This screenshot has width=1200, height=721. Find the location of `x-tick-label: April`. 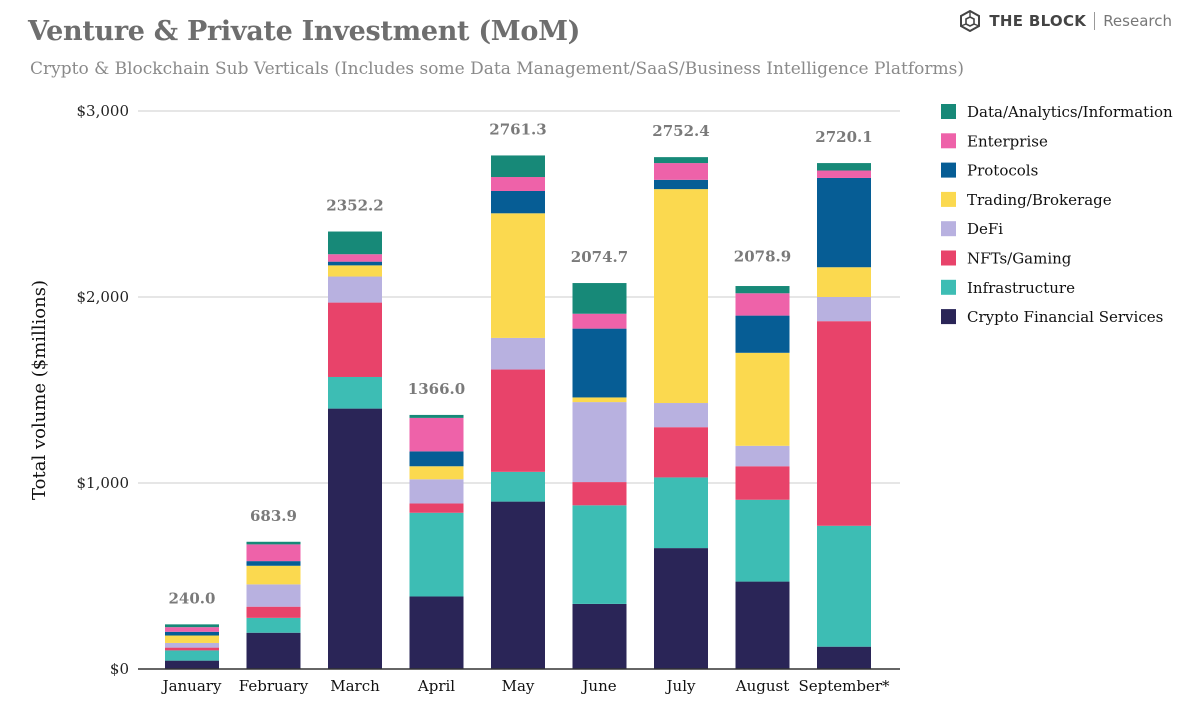

x-tick-label: April is located at coordinates (436, 686).